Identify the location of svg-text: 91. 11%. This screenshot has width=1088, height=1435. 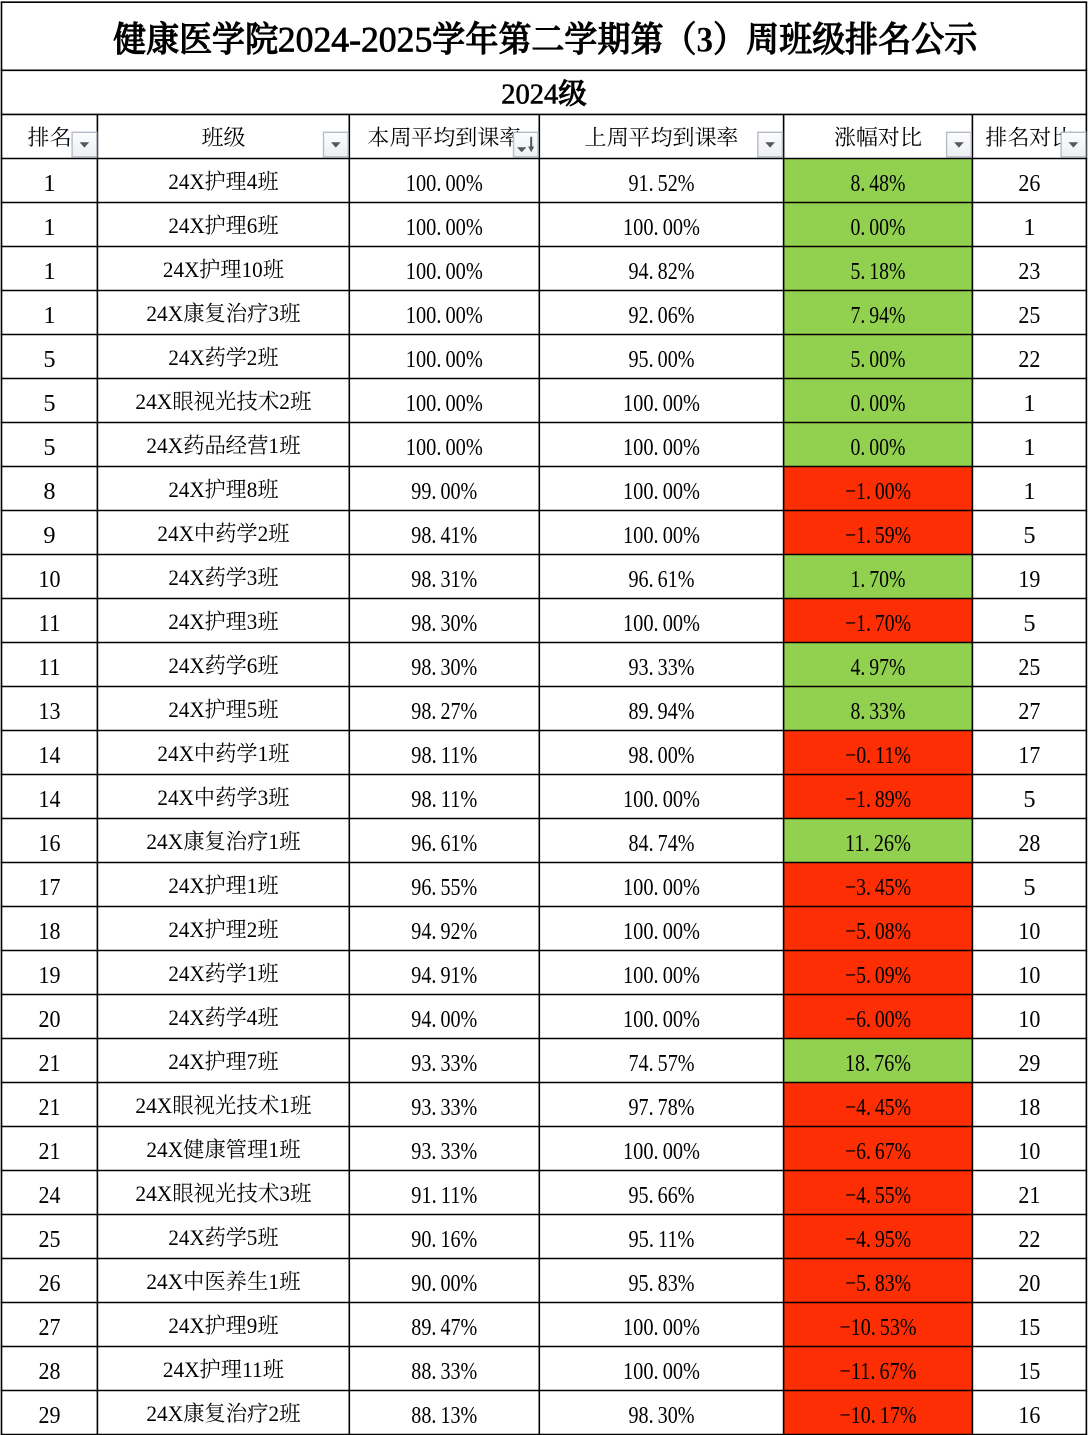
(444, 1195).